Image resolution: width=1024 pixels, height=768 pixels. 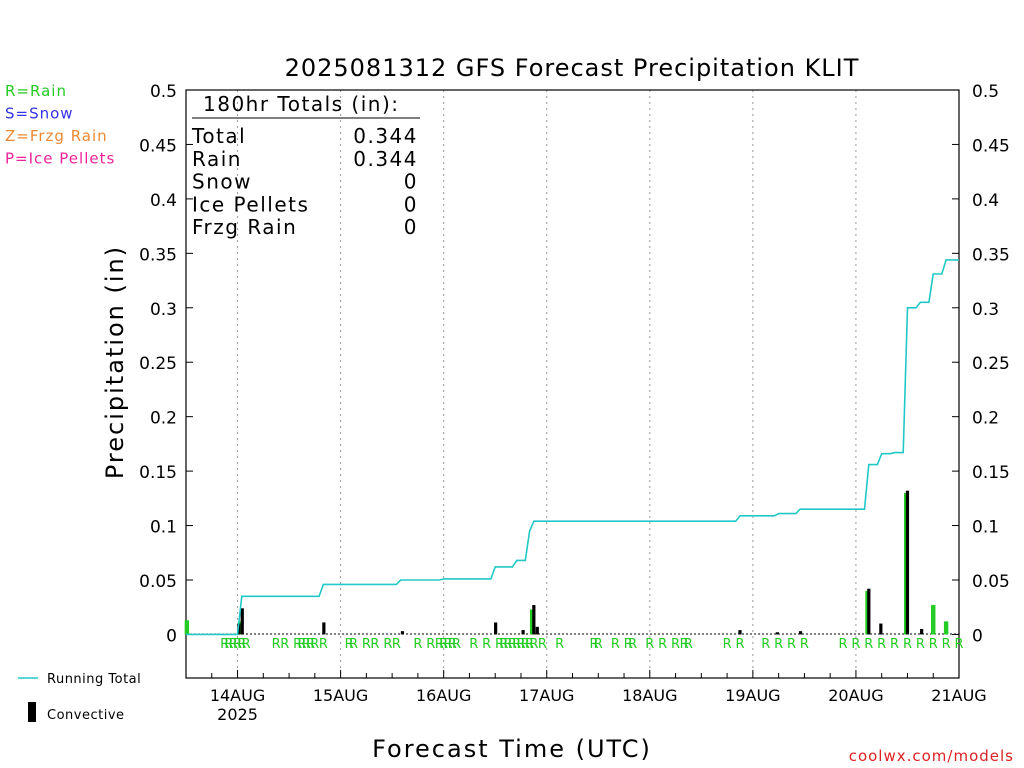 What do you see at coordinates (163, 419) in the screenshot?
I see `y-tick-label: 0.2` at bounding box center [163, 419].